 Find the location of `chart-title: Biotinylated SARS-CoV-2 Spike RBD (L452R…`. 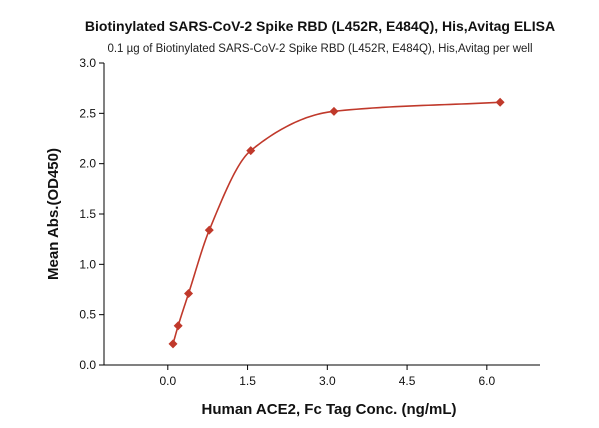

chart-title: Biotinylated SARS-CoV-2 Spike RBD (L452R… is located at coordinates (320, 26).